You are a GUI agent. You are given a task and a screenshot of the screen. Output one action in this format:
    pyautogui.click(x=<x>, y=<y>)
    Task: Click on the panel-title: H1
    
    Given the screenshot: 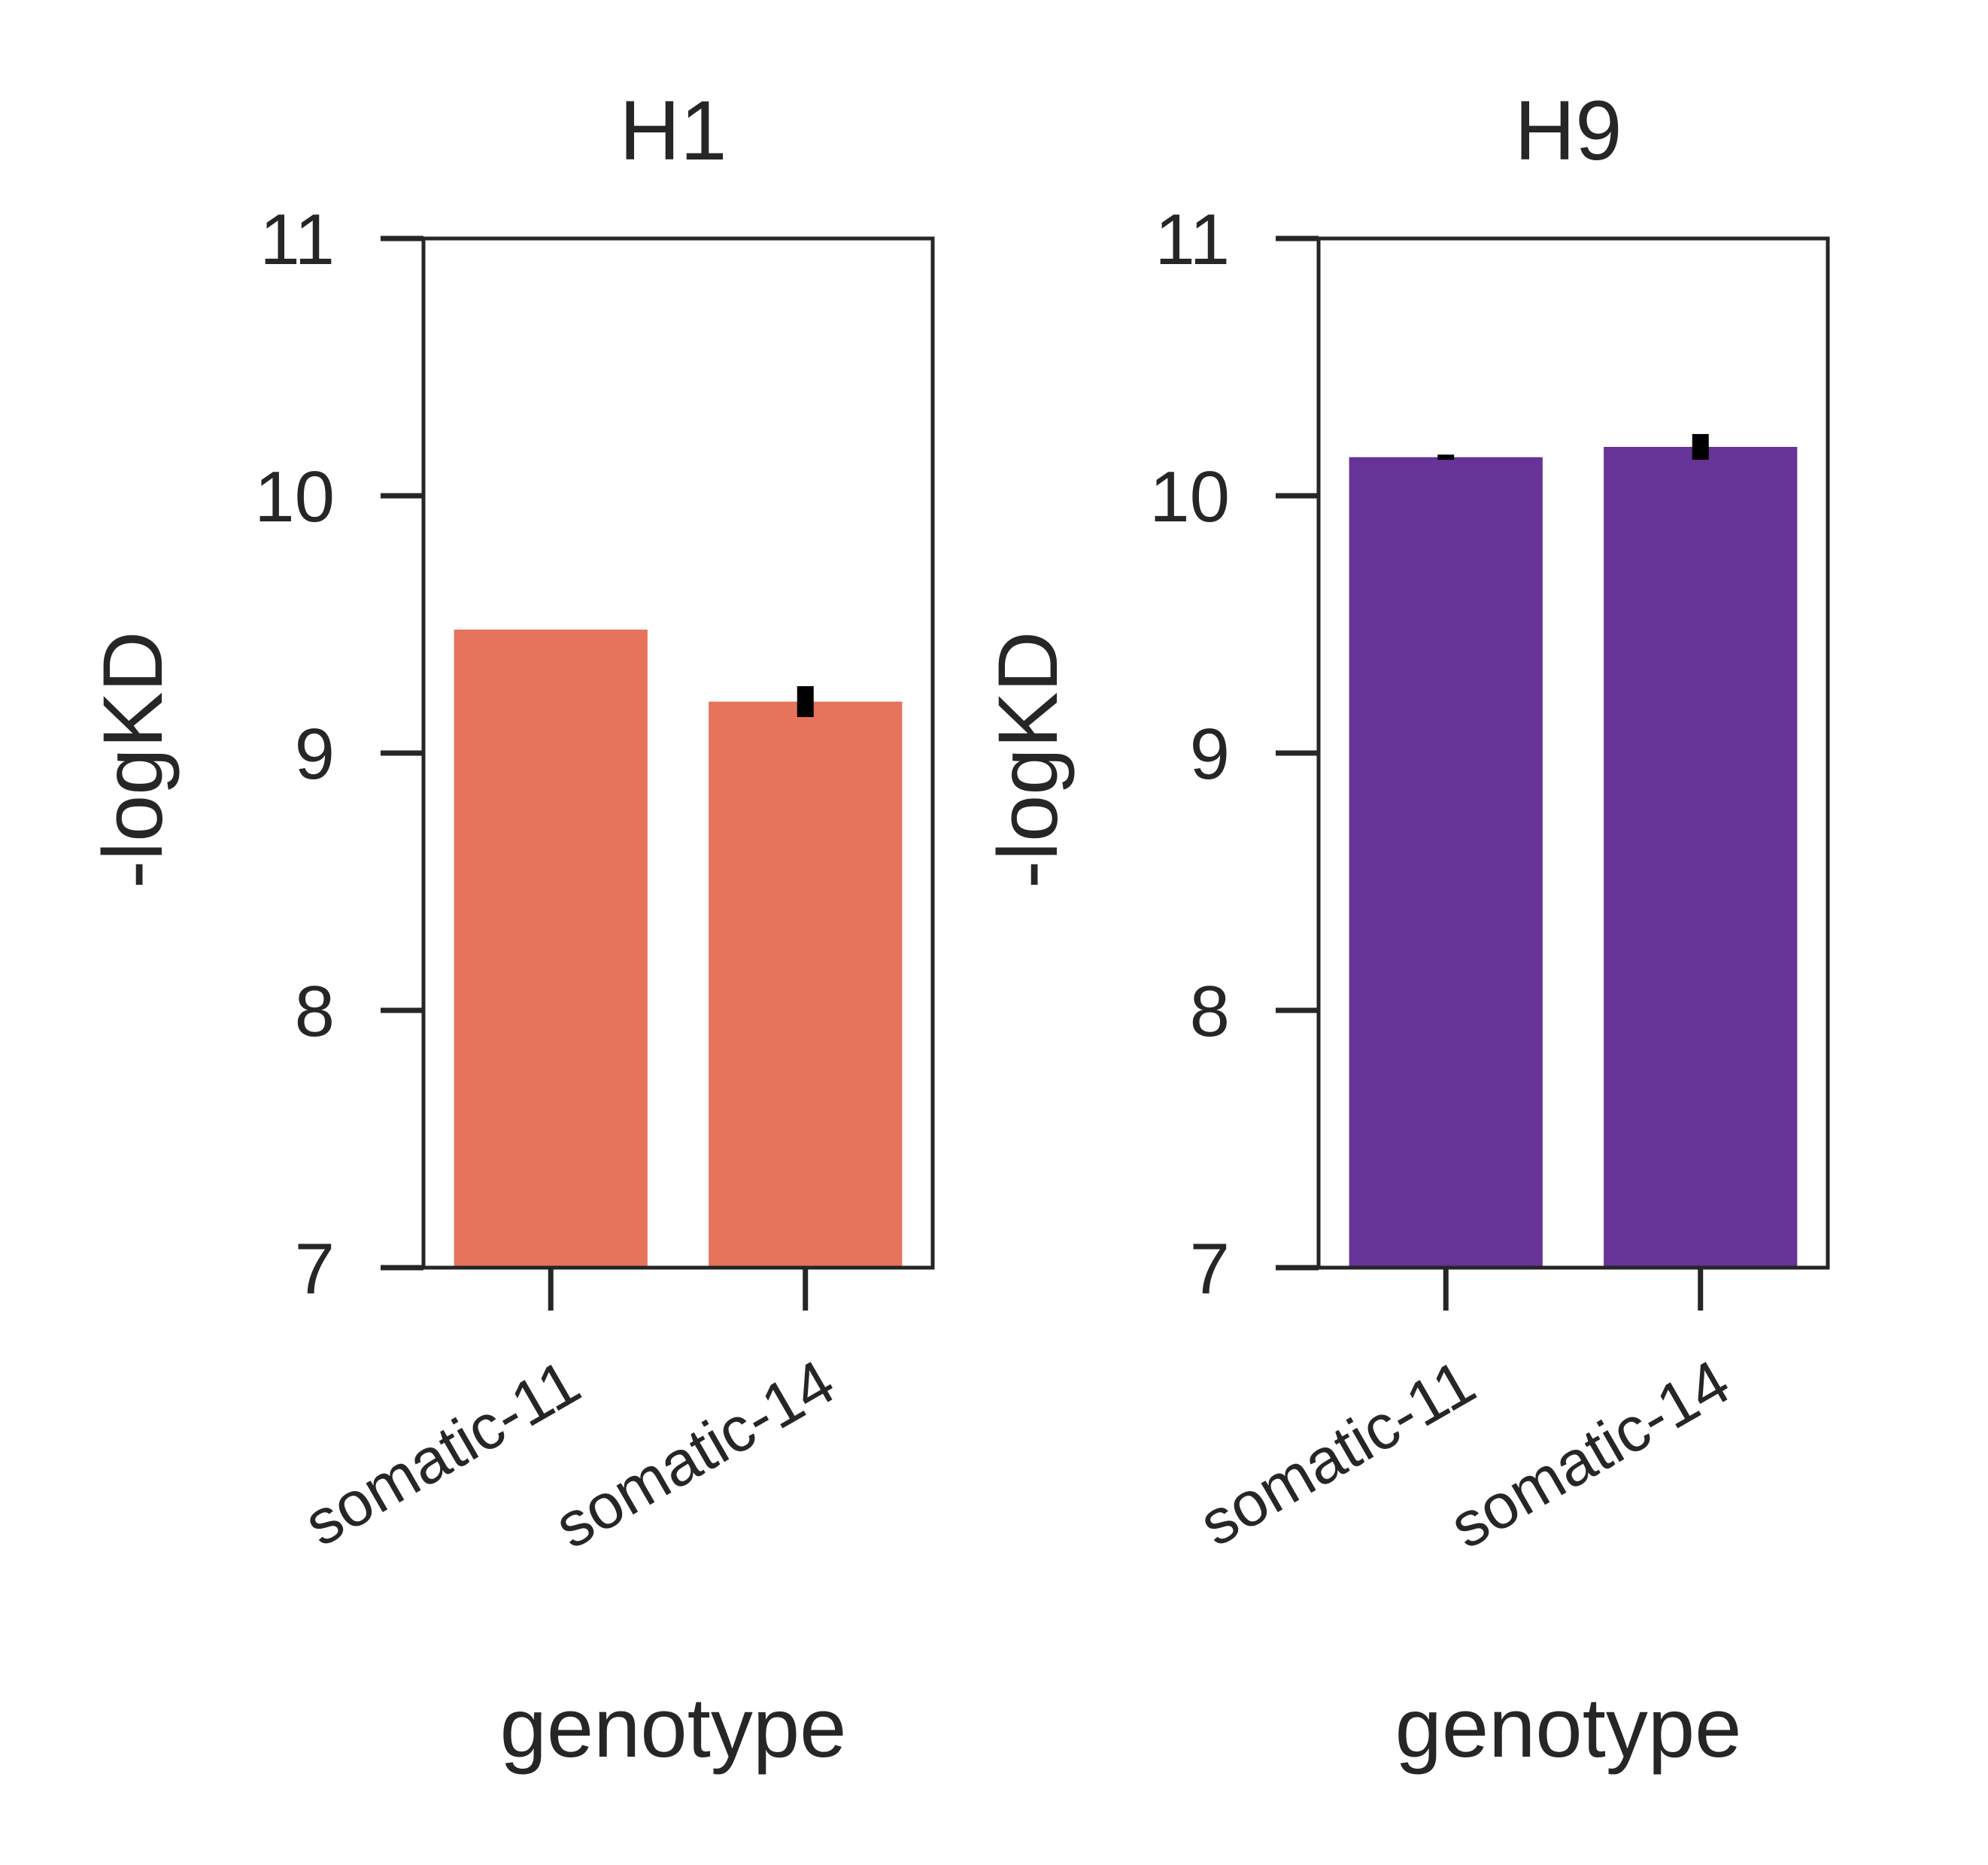 What is the action you would take?
    pyautogui.click(x=673, y=131)
    